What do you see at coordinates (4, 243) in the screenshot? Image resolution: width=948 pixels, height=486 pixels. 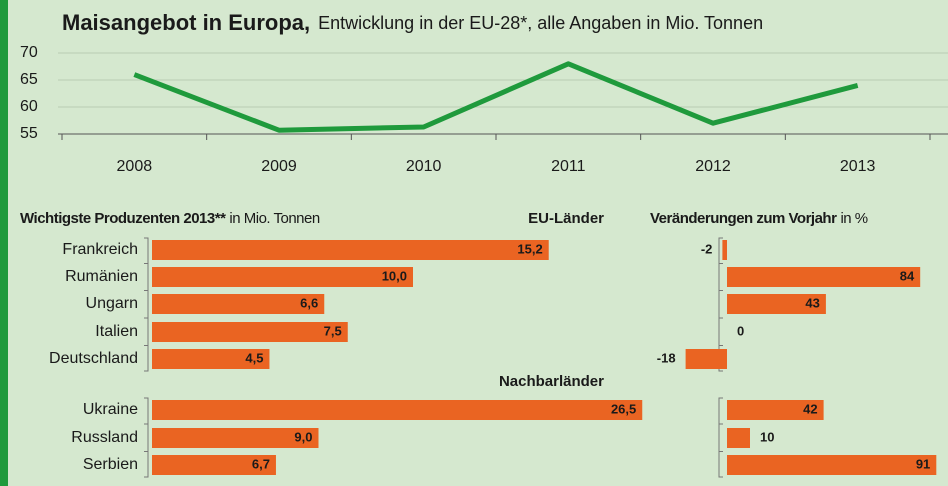 I see `side-stripe` at bounding box center [4, 243].